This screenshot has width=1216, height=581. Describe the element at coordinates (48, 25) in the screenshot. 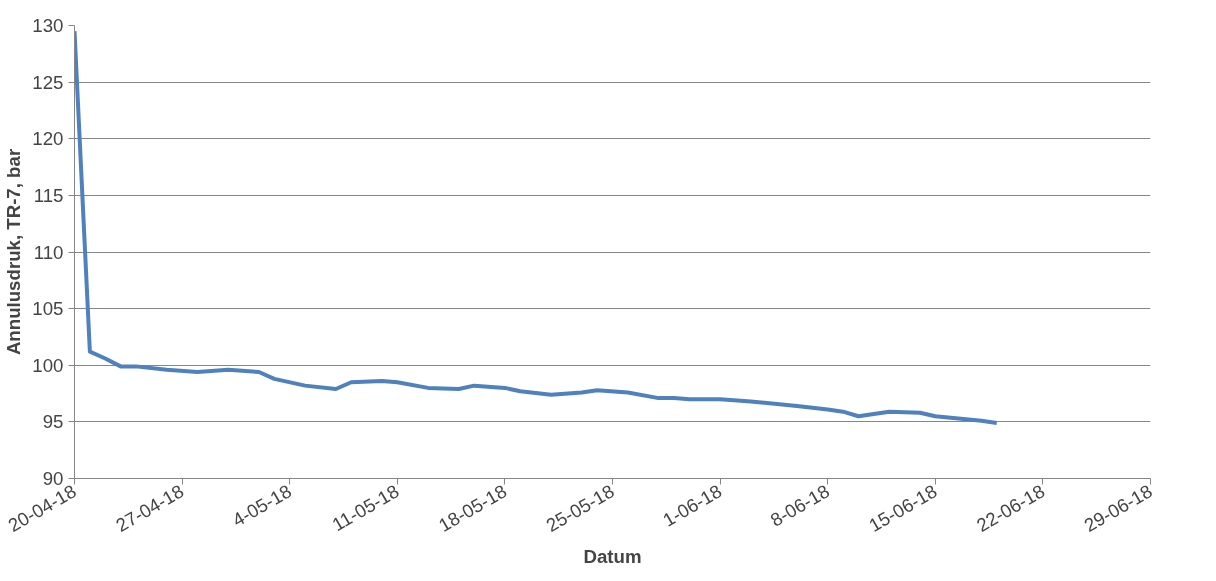

I see `y-tick-label: 130` at that location.